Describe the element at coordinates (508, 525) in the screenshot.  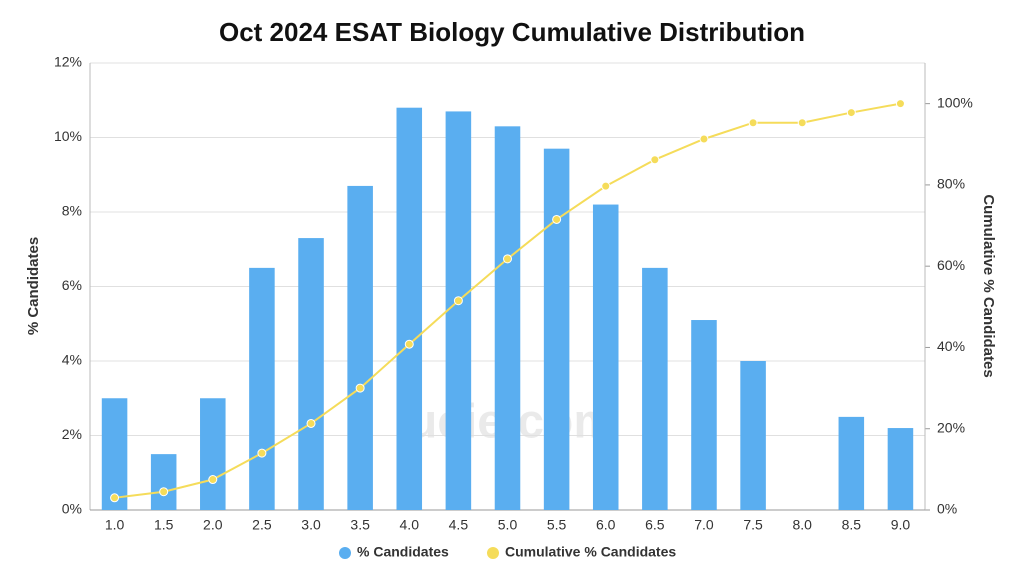
I see `x-tick-label: 5.0` at that location.